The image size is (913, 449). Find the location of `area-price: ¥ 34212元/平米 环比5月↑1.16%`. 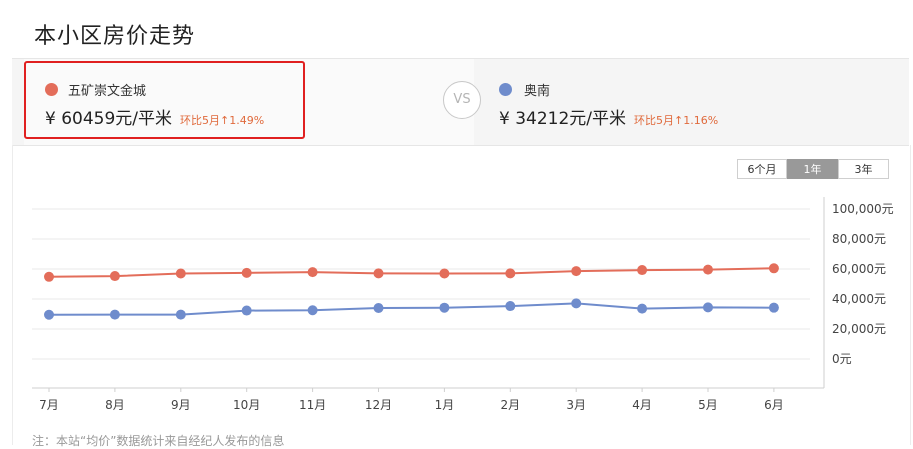

area-price: ¥ 34212元/平米 环比5月↑1.16% is located at coordinates (608, 116).